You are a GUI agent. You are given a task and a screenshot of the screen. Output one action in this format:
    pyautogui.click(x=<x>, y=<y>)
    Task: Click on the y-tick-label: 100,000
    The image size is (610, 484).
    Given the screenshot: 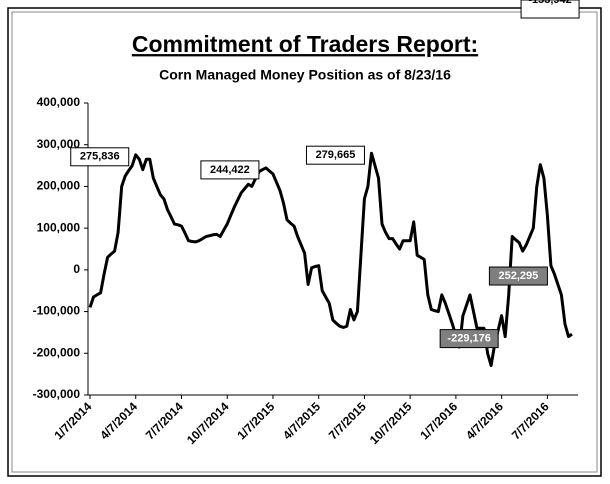 What is the action you would take?
    pyautogui.click(x=59, y=227)
    